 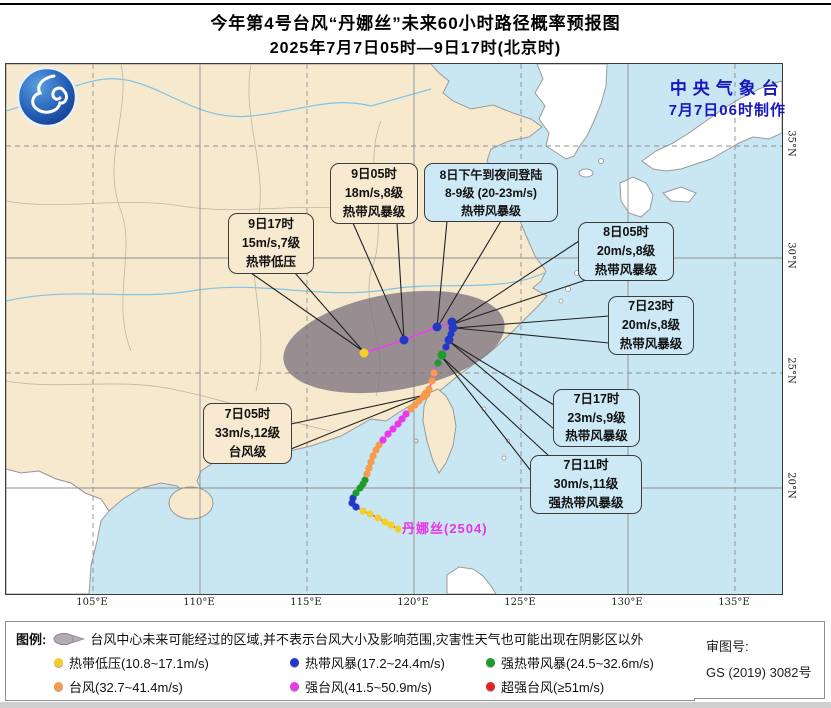 What do you see at coordinates (545, 686) in the screenshot?
I see `legend-item-super-ty: 超强台风(≥51m/s)` at bounding box center [545, 686].